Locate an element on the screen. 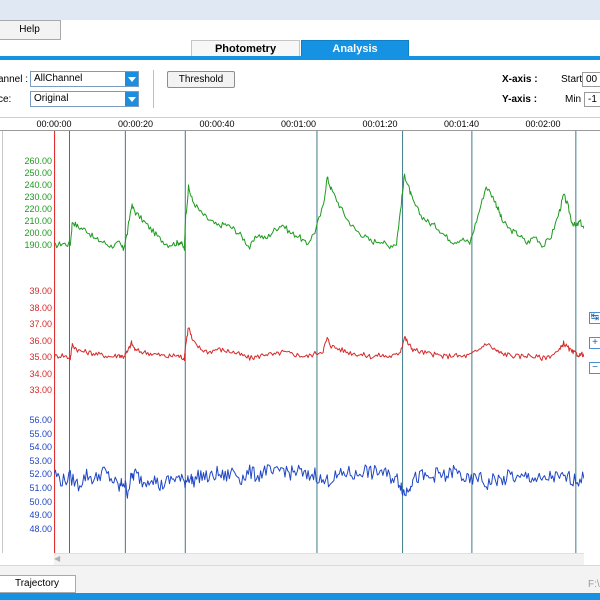 Image resolution: width=600 pixels, height=600 pixels. y-tick-label-red: 36.00 is located at coordinates (40, 340).